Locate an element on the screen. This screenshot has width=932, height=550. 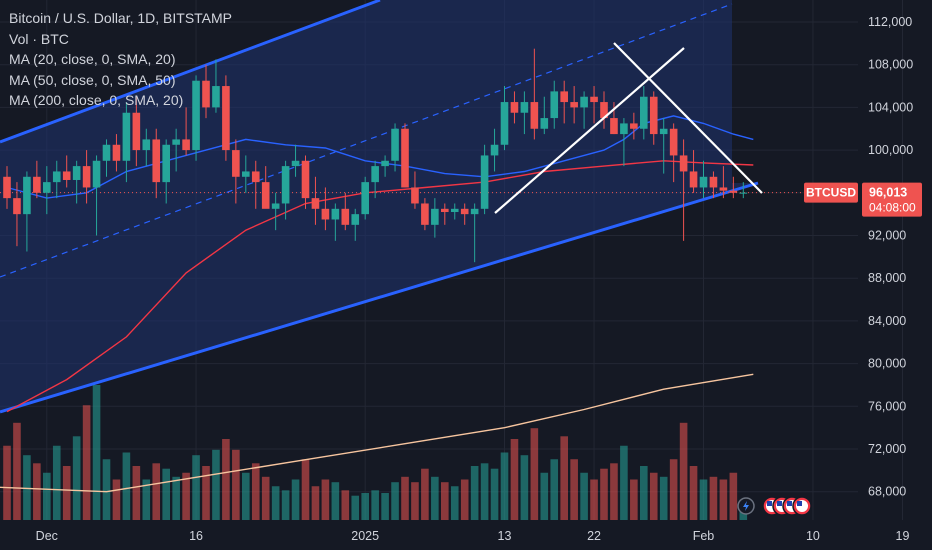
lightning-glyph is located at coordinates (746, 506).